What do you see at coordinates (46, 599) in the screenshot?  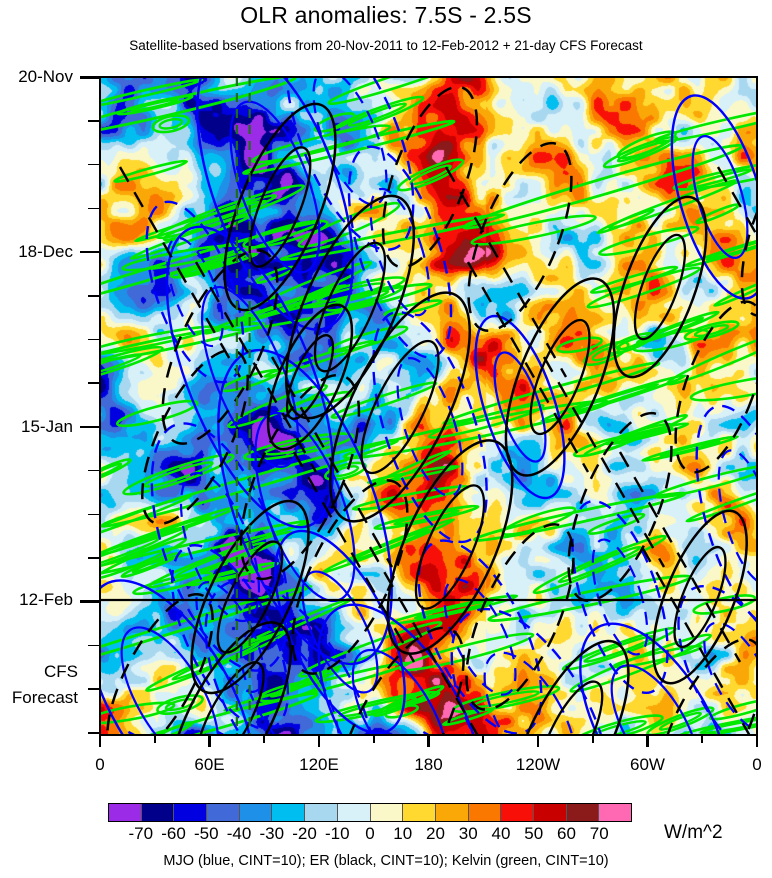 I see `y-axis-label: 12-Feb` at bounding box center [46, 599].